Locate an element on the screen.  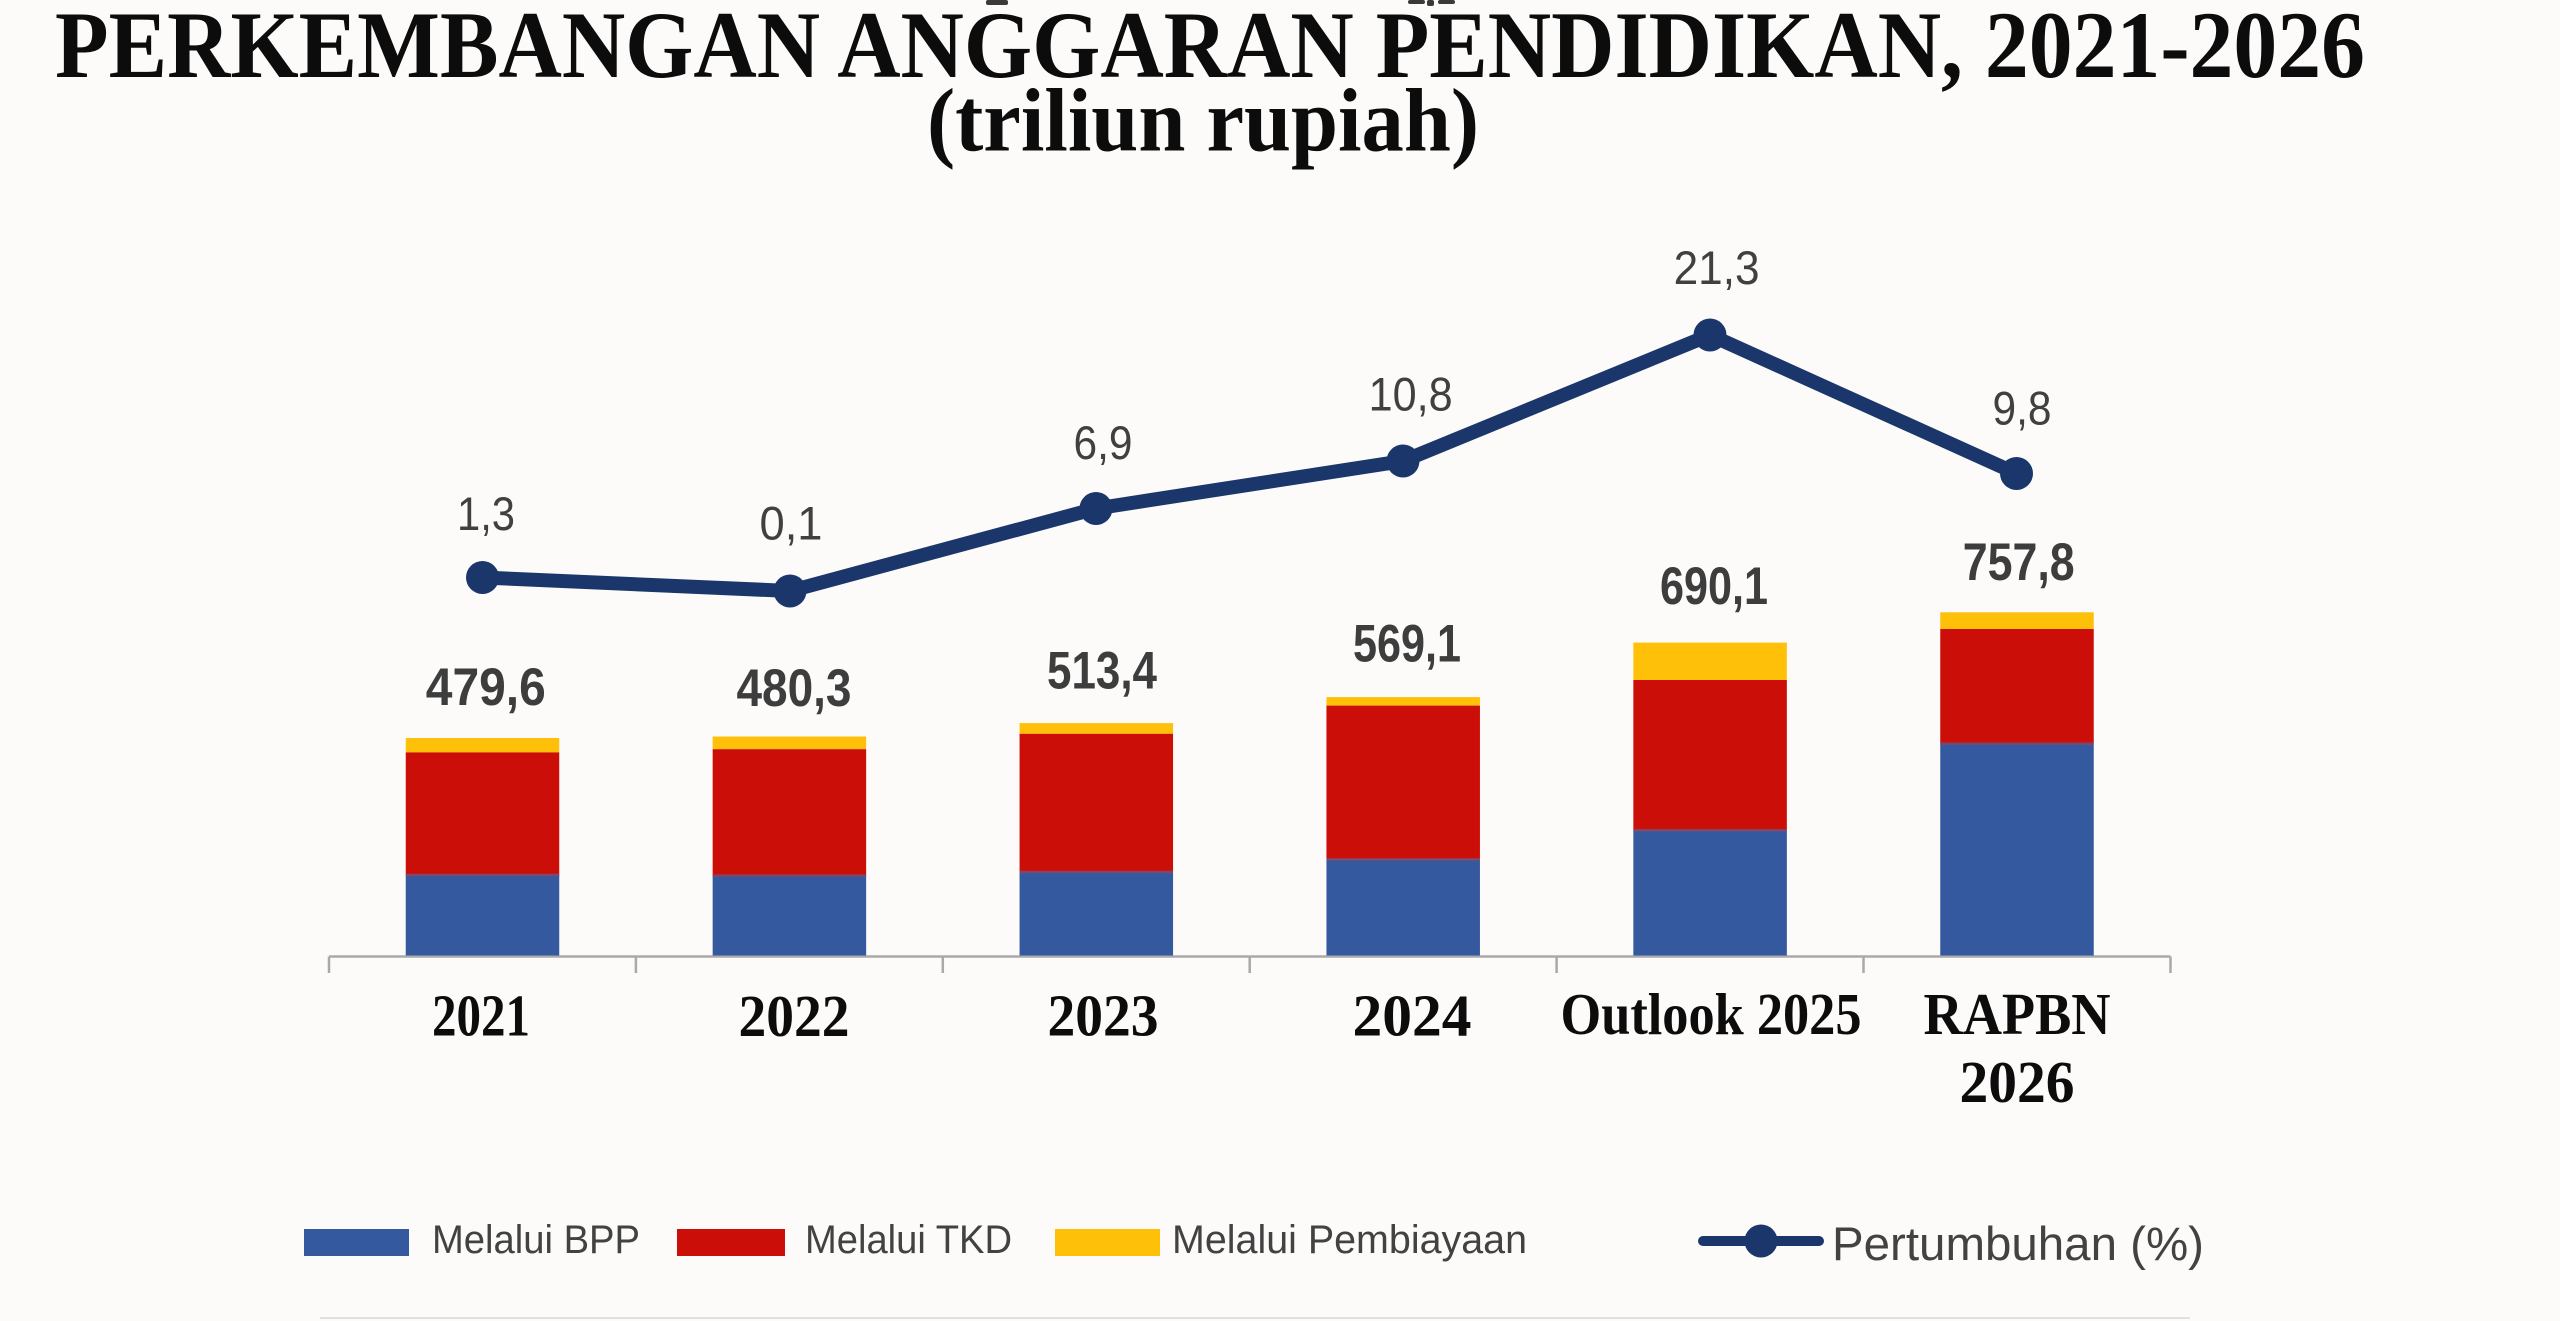
svg-text: 1,3 is located at coordinates (486, 513).